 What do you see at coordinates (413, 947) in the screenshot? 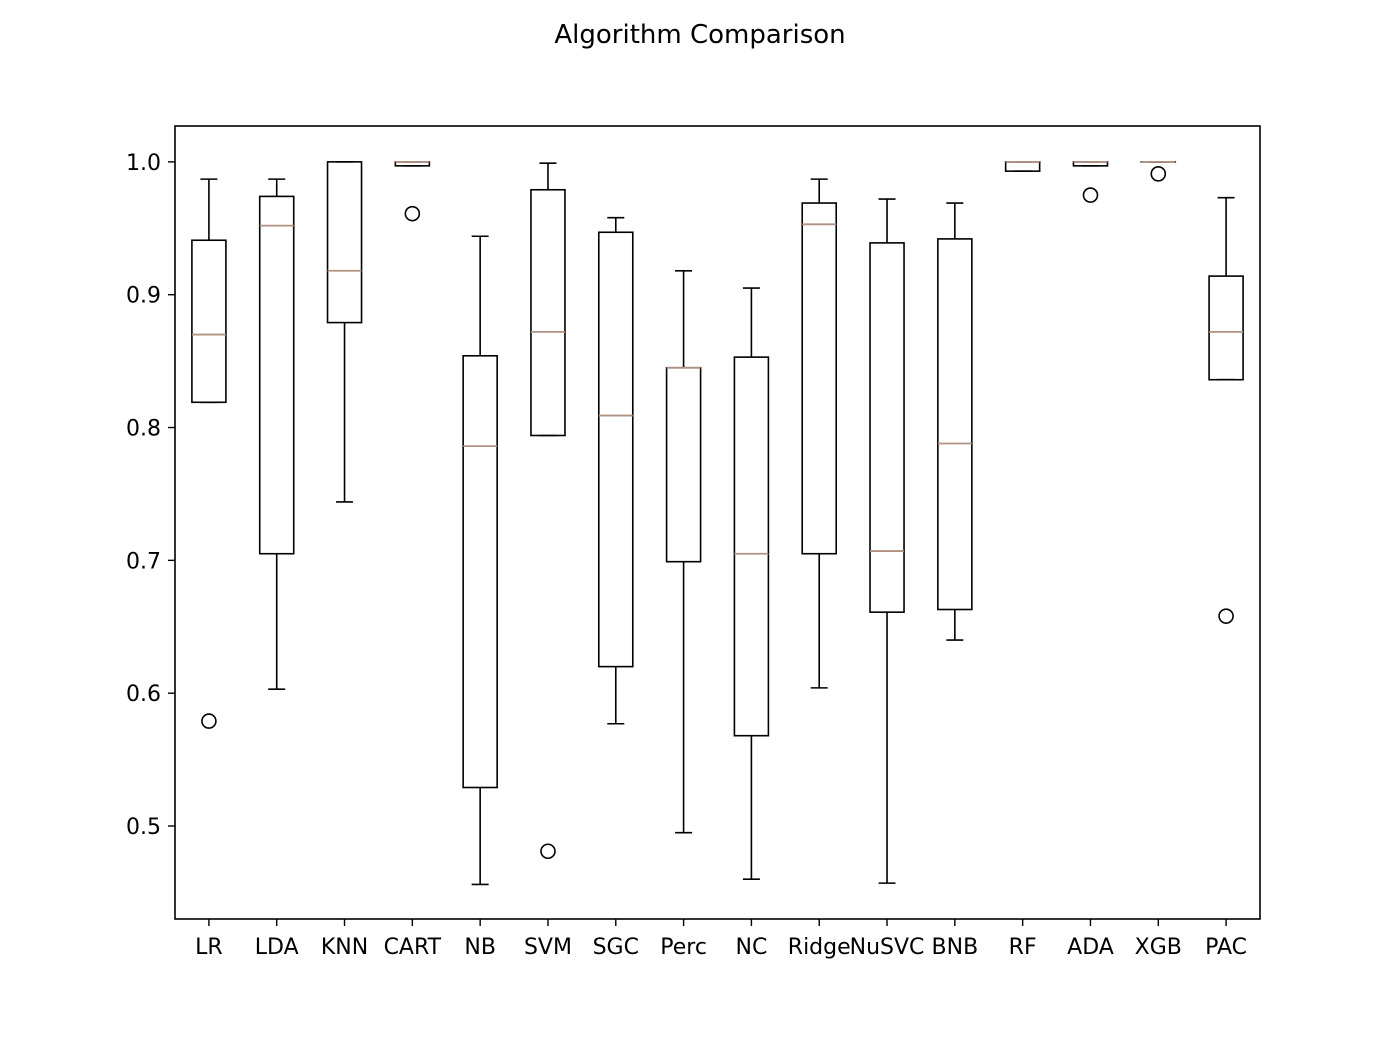
I see `x-tick-label: CART` at bounding box center [413, 947].